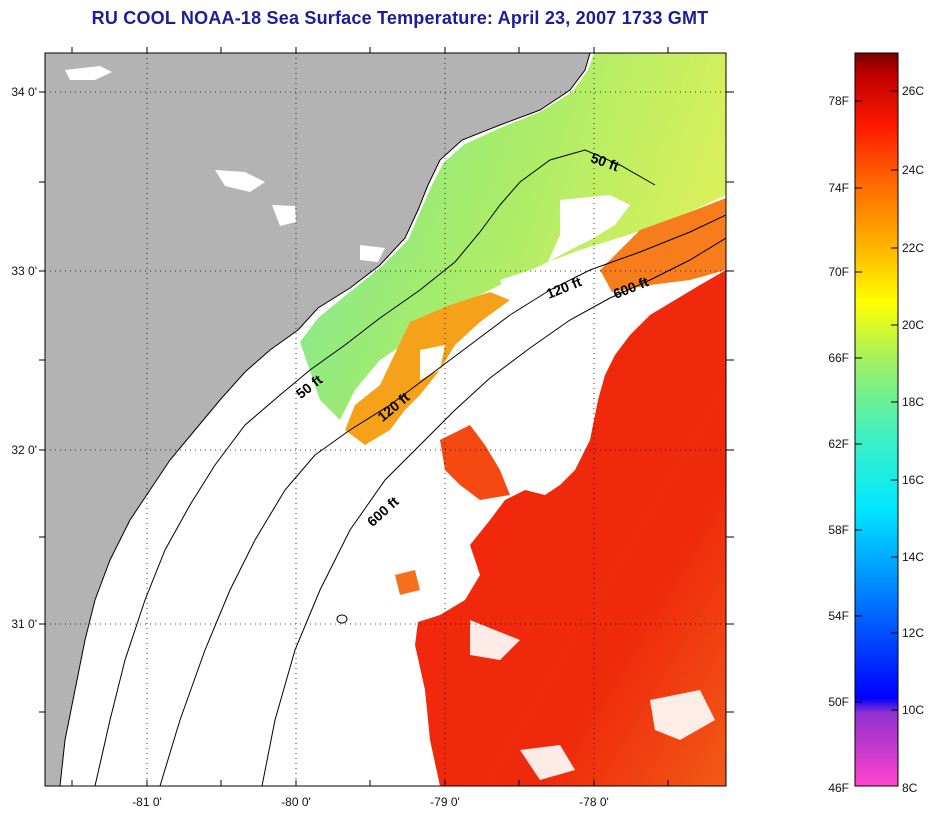  Describe the element at coordinates (913, 710) in the screenshot. I see `colorbar-c-label: 10C` at that location.